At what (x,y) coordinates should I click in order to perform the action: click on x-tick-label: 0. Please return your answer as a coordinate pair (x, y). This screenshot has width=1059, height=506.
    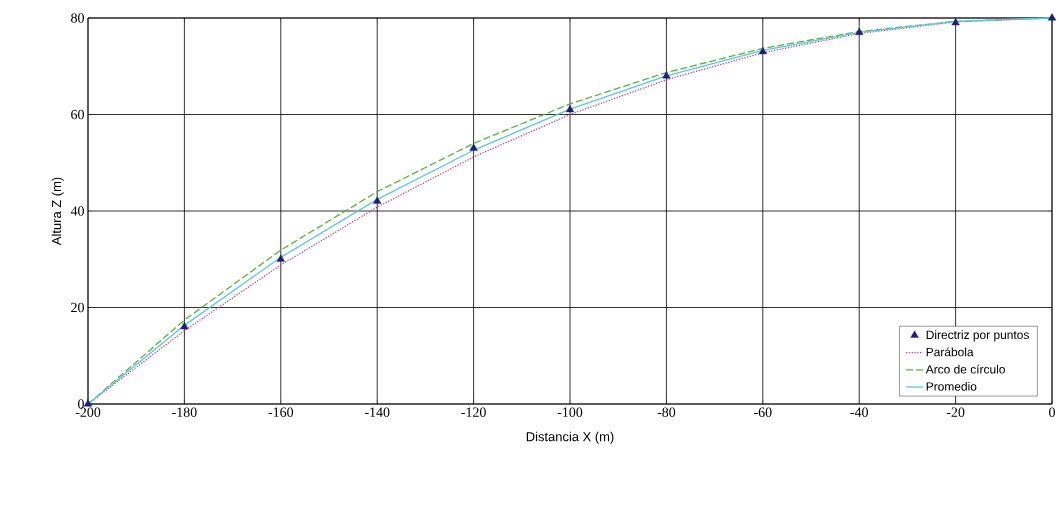
    Looking at the image, I should click on (1052, 412).